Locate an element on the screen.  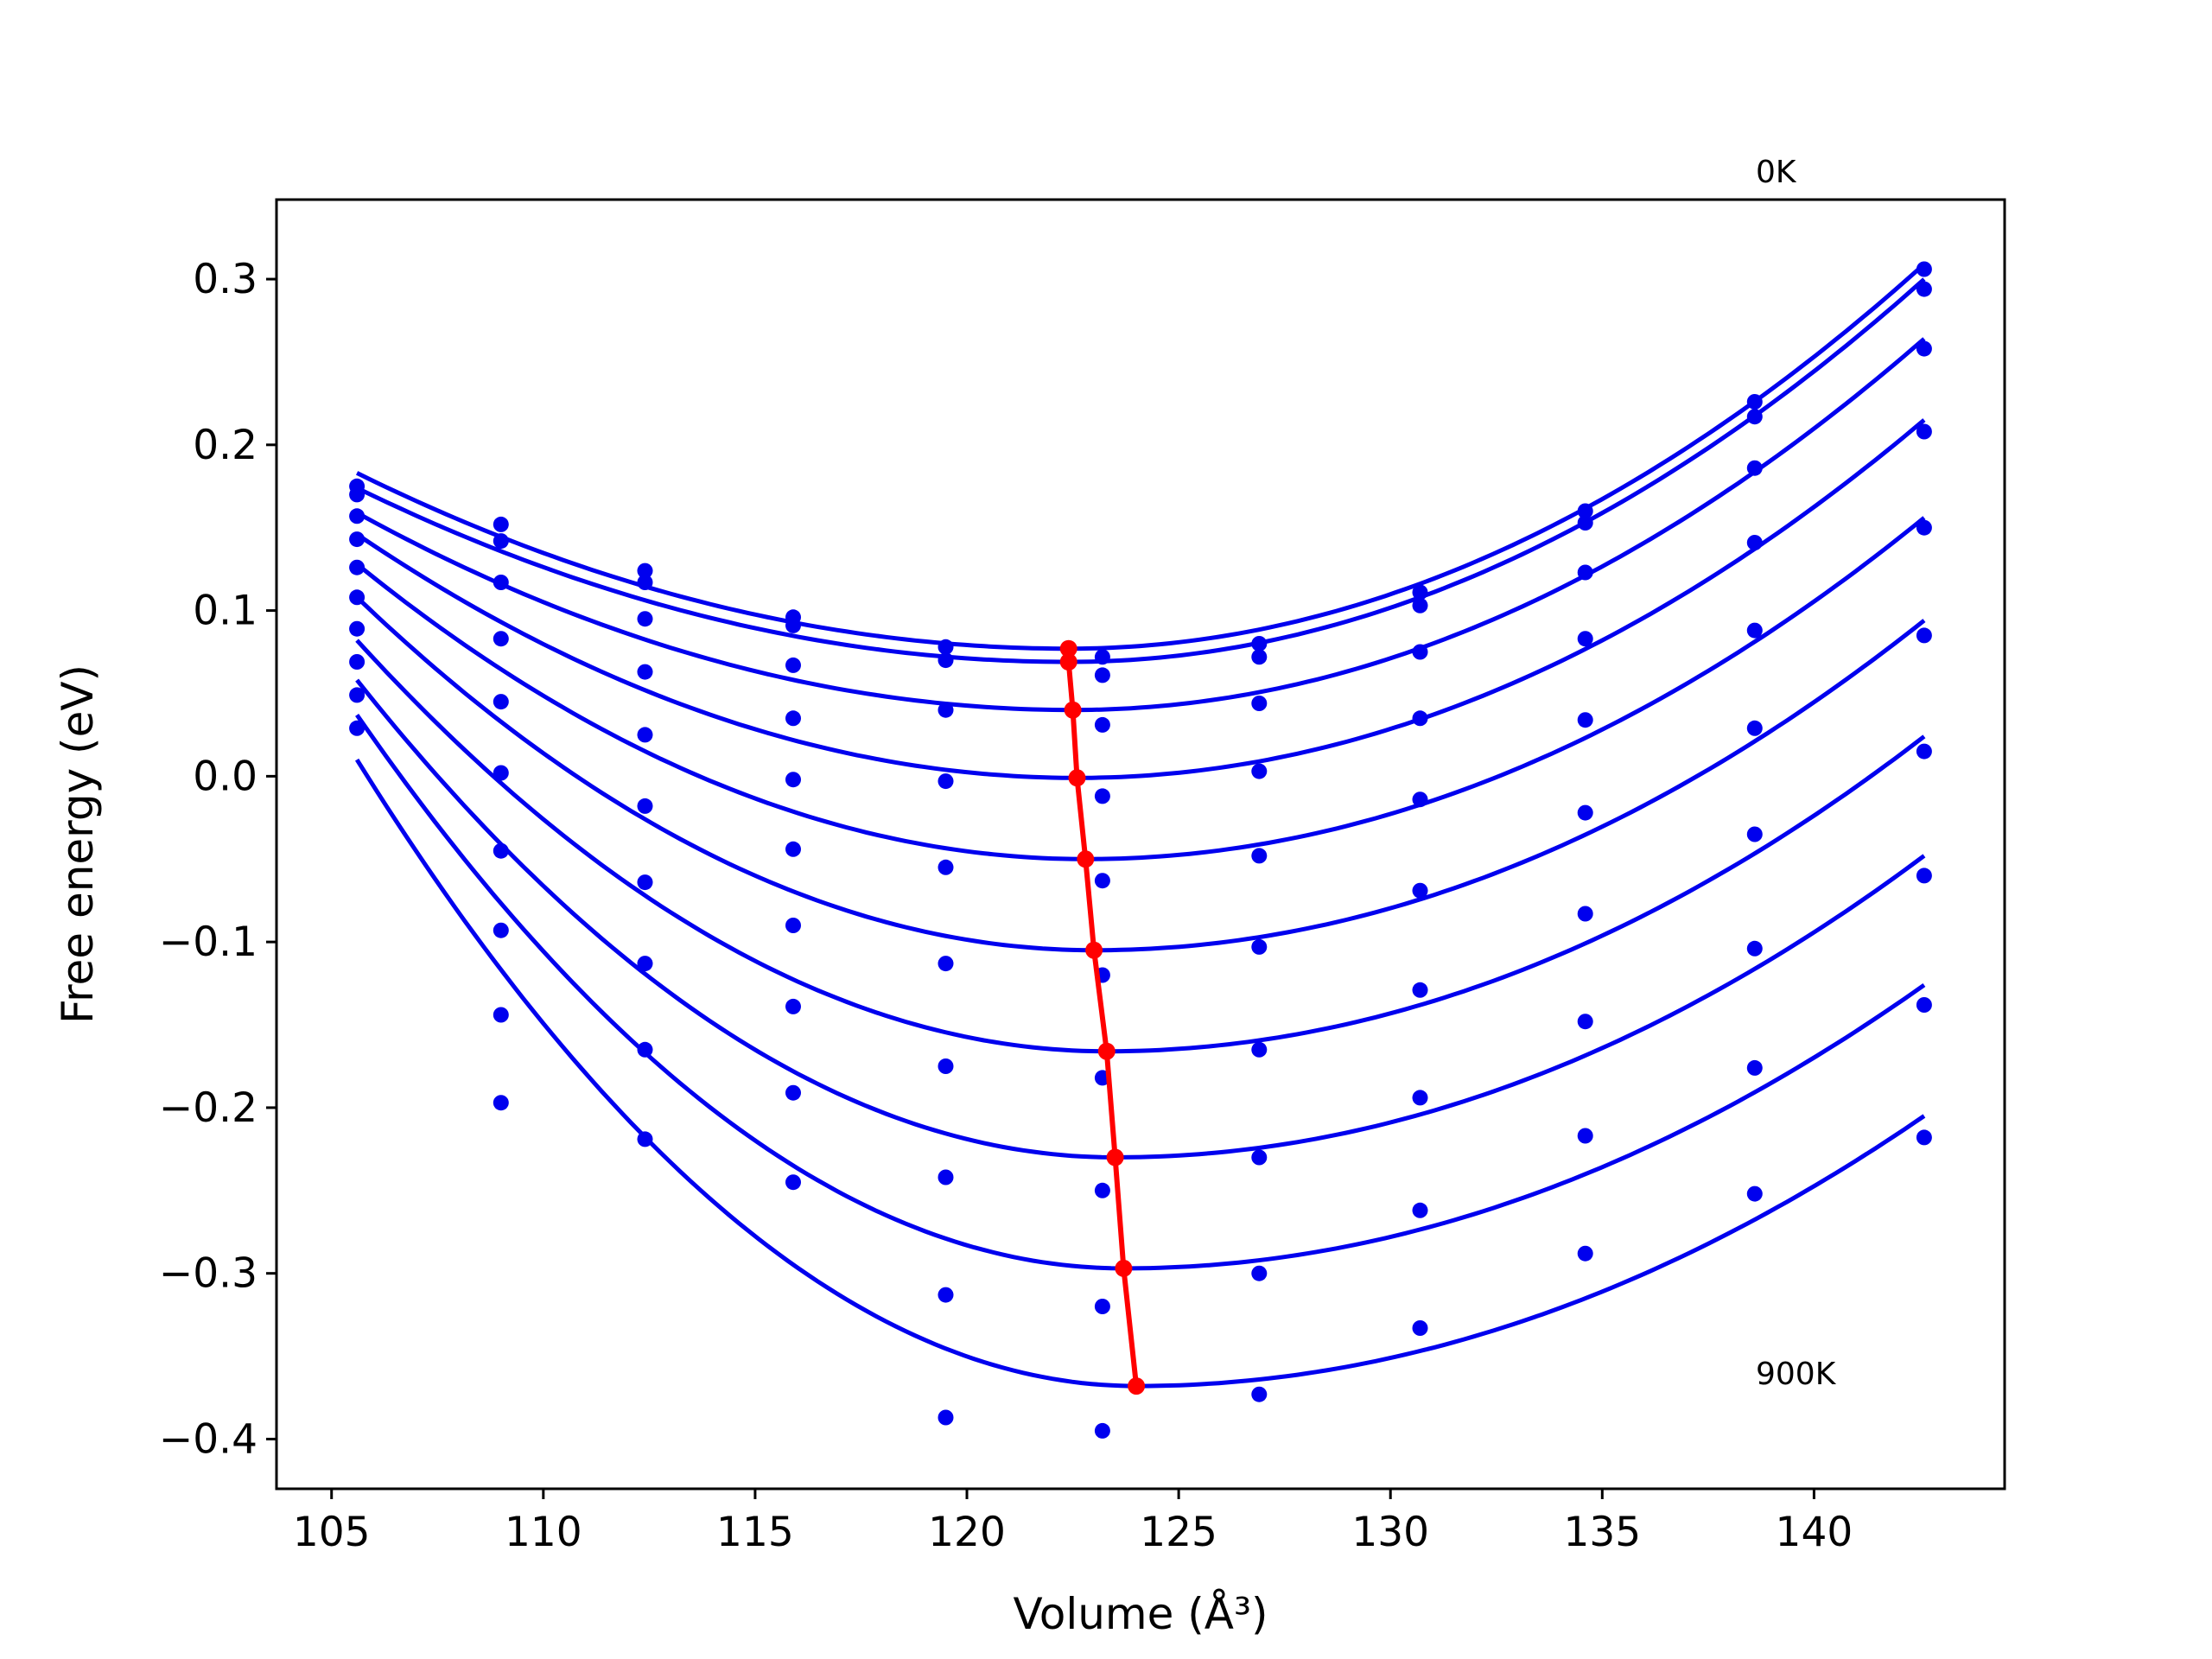
y-tick-label: 0.1 is located at coordinates (225, 611).